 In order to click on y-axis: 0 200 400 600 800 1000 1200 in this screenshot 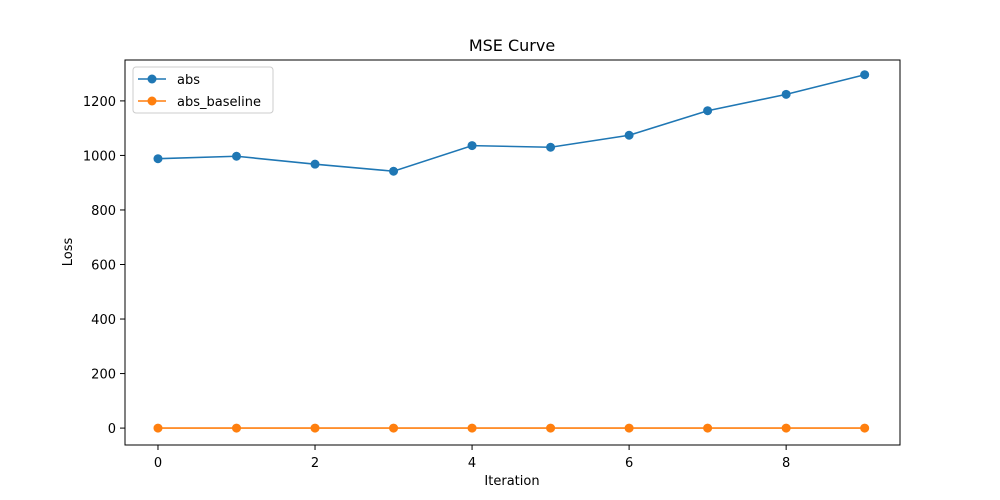, I will do `click(104, 266)`.